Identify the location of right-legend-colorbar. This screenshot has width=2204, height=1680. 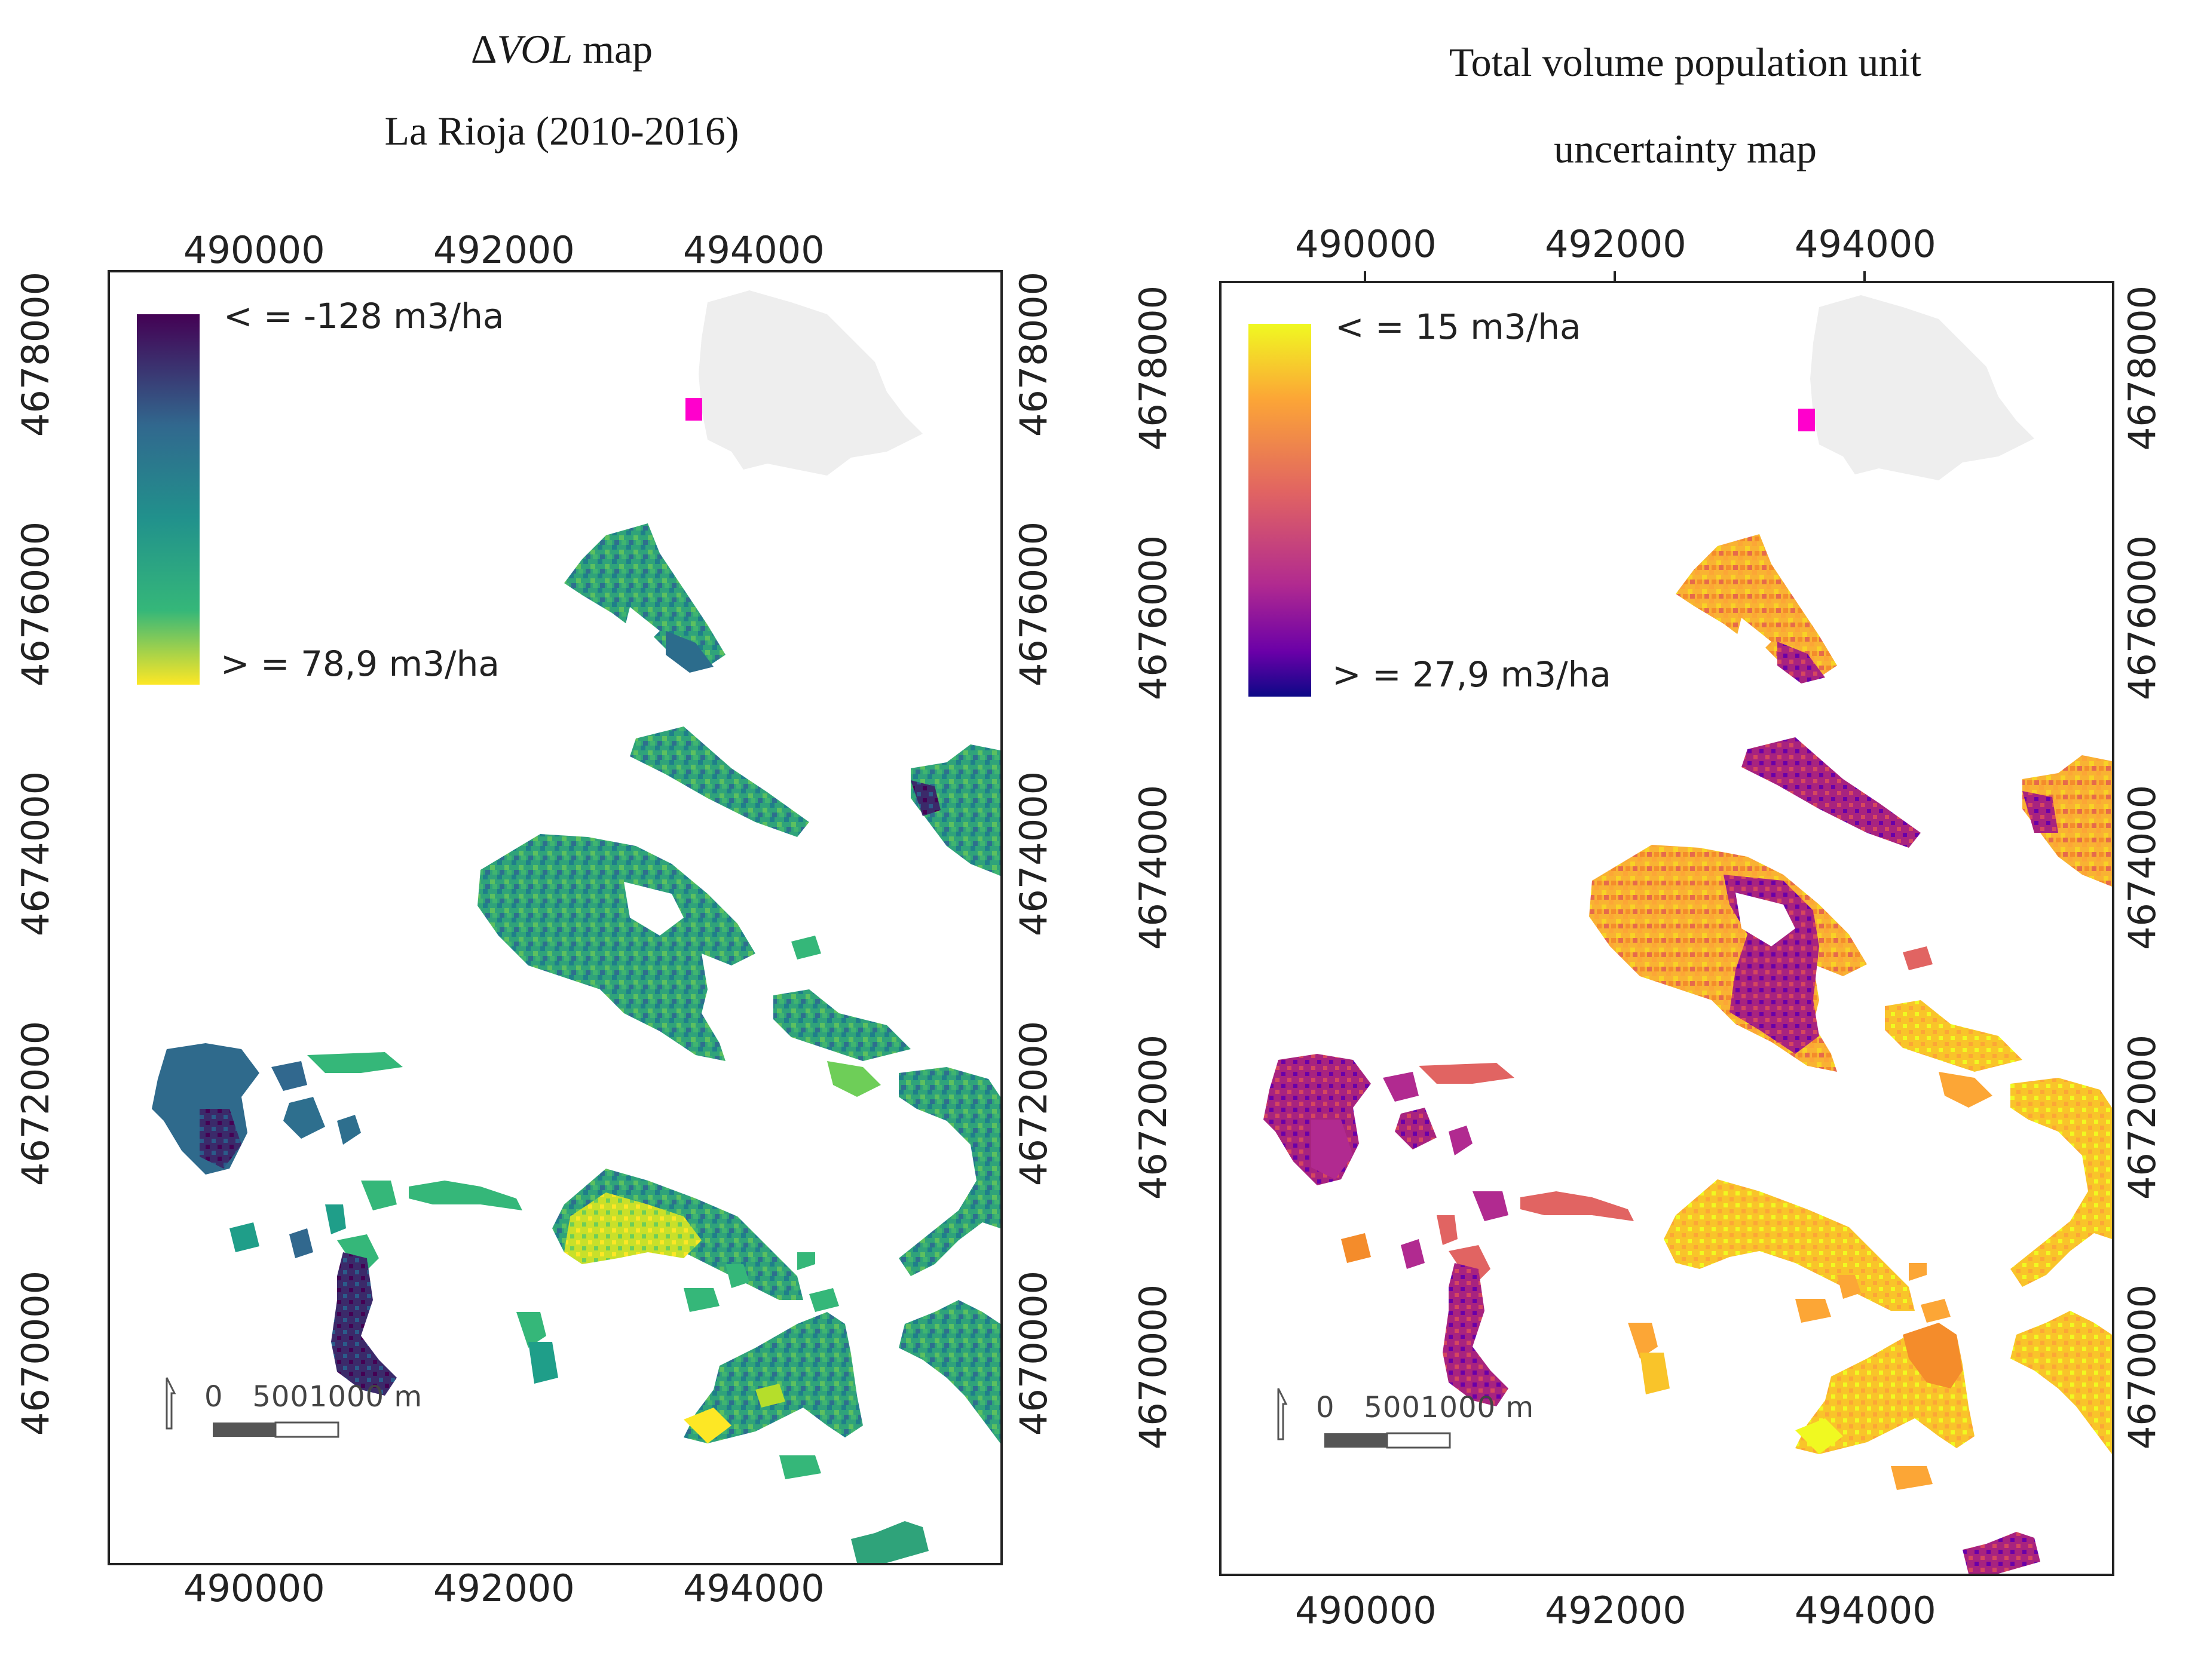
(1280, 511).